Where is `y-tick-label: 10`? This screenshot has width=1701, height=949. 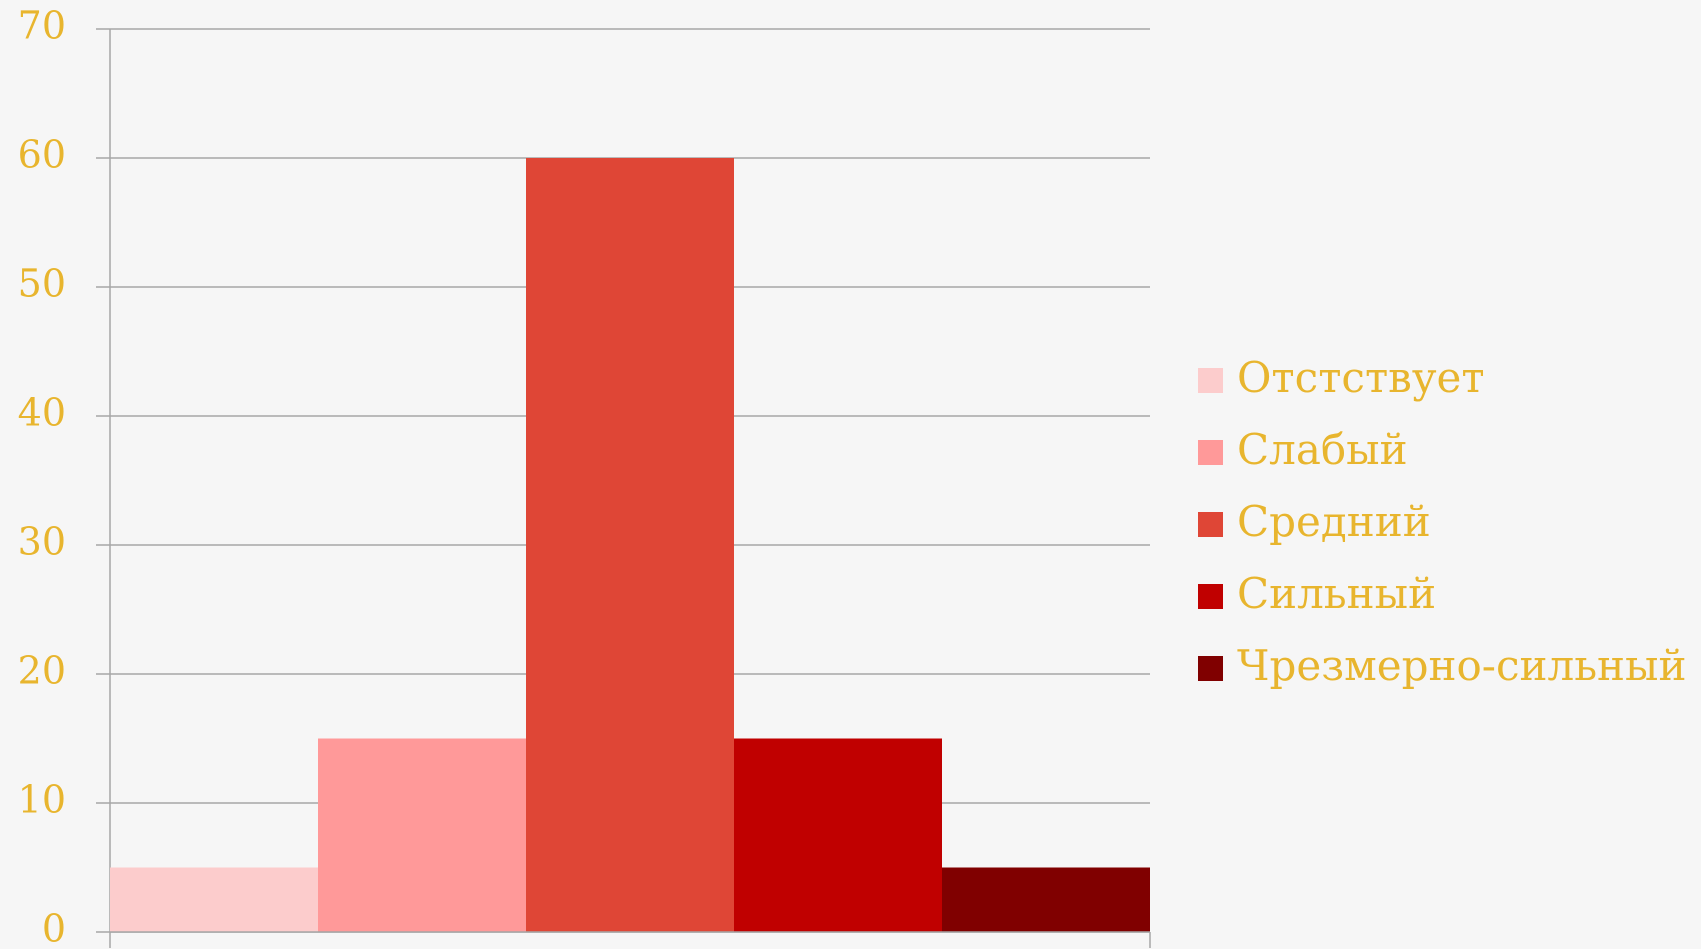 y-tick-label: 10 is located at coordinates (42, 800).